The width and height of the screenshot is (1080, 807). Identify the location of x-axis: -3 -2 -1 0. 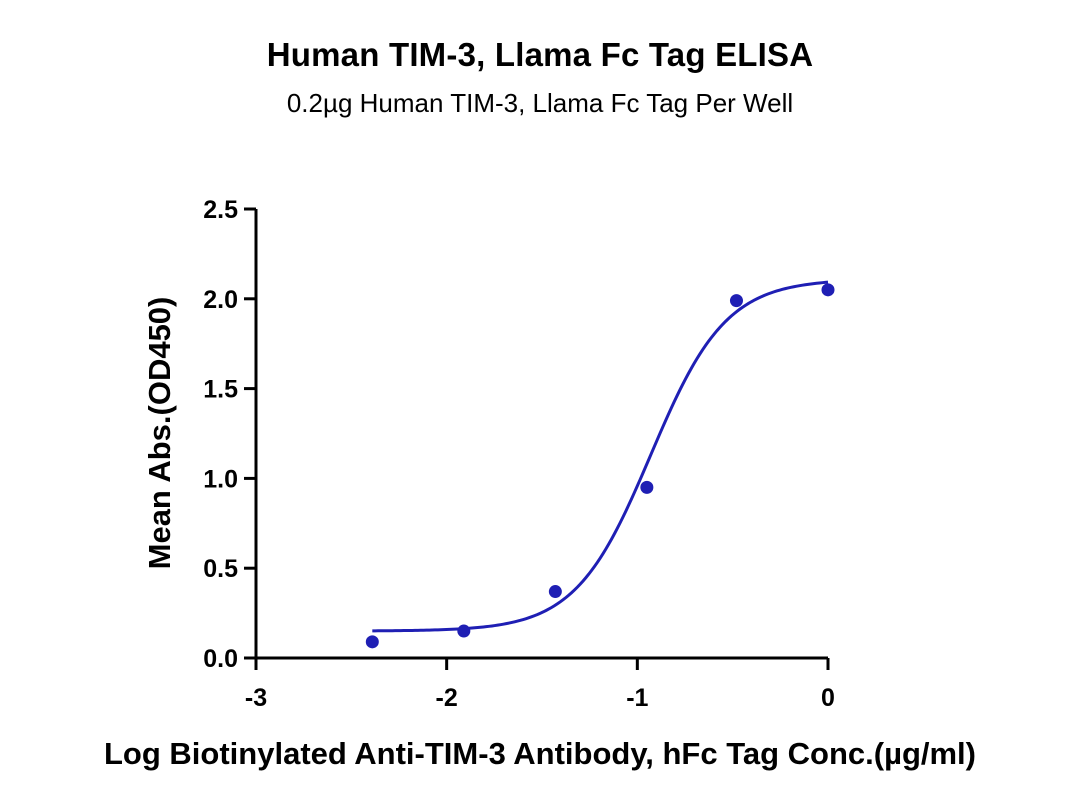
(540, 684).